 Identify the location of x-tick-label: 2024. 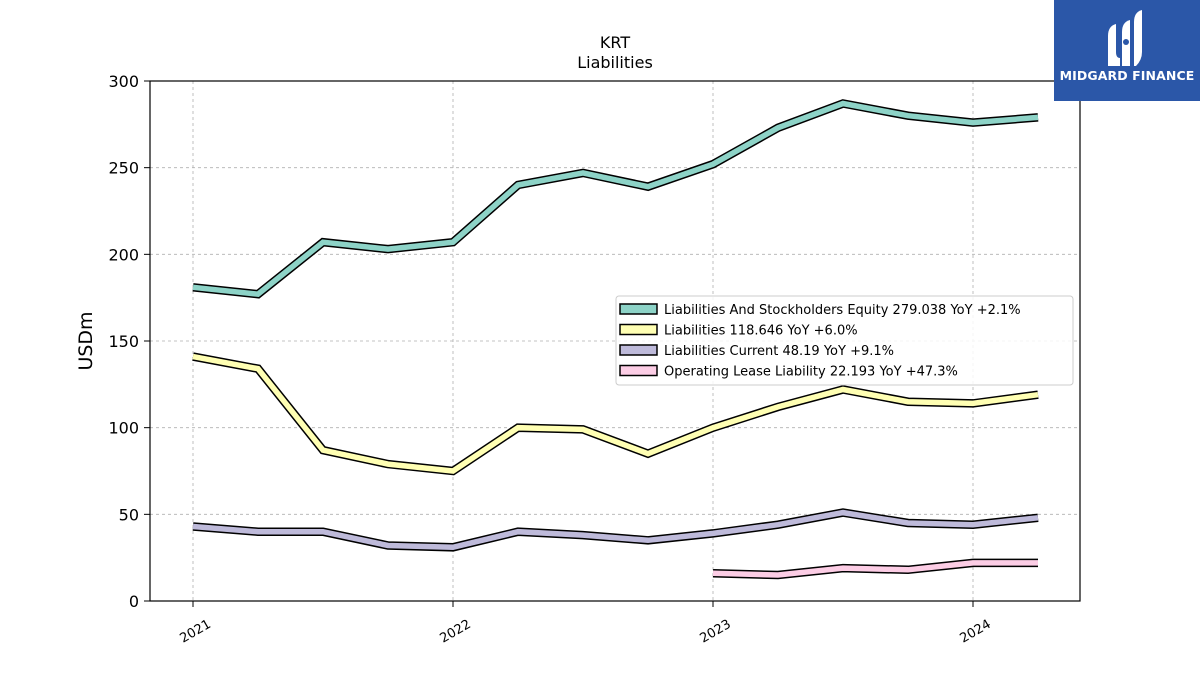
(976, 632).